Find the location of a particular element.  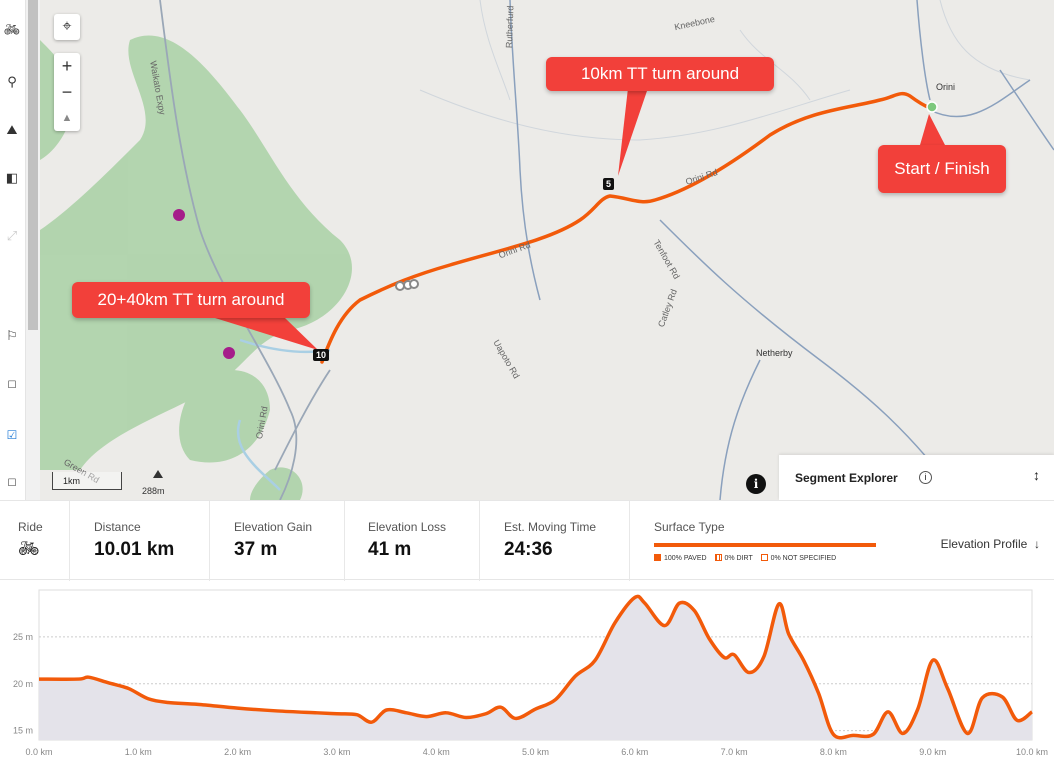

elevation-loss-value: 41 m is located at coordinates (390, 549).